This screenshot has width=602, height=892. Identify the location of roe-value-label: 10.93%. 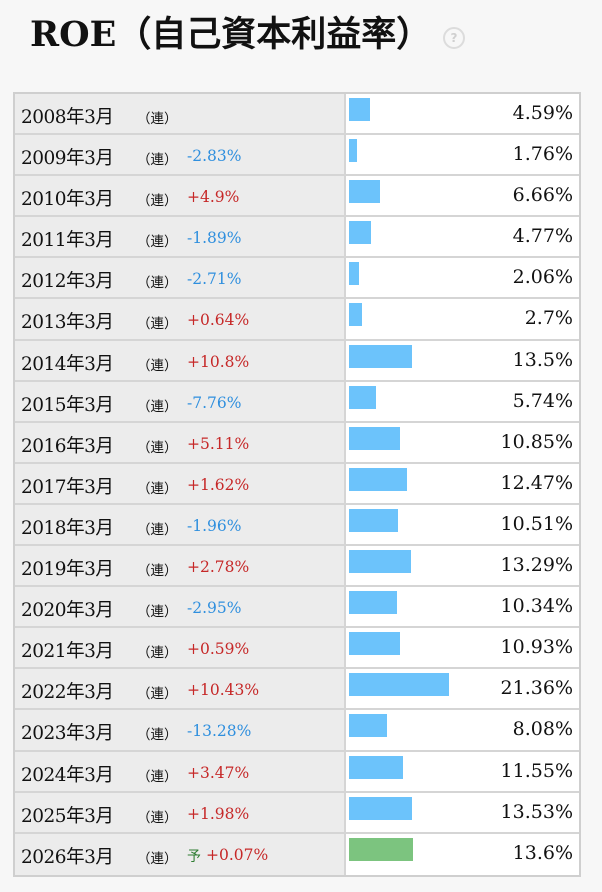
(536, 647).